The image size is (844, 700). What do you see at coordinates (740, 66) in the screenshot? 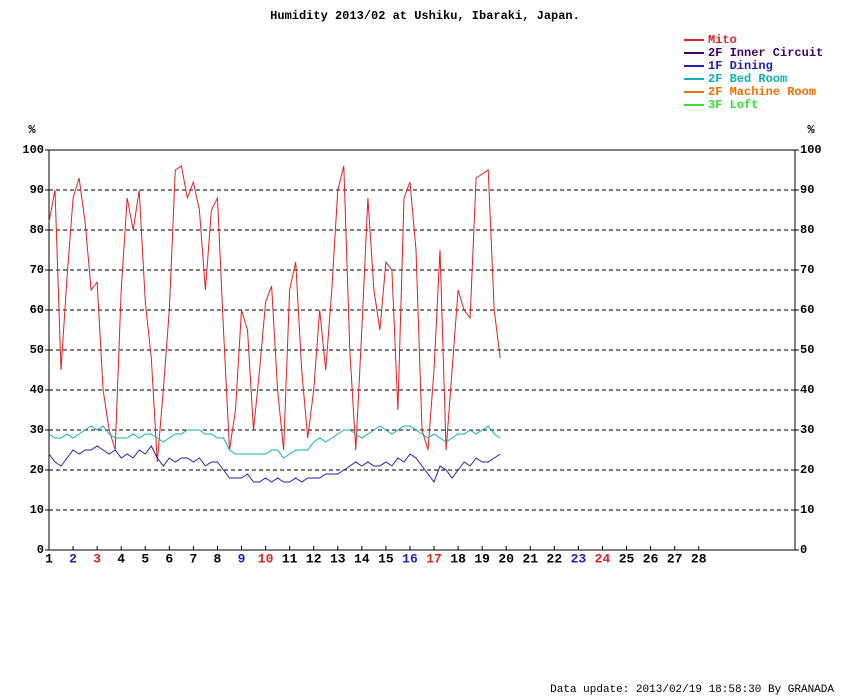
I see `legend-label: 1F Dining` at bounding box center [740, 66].